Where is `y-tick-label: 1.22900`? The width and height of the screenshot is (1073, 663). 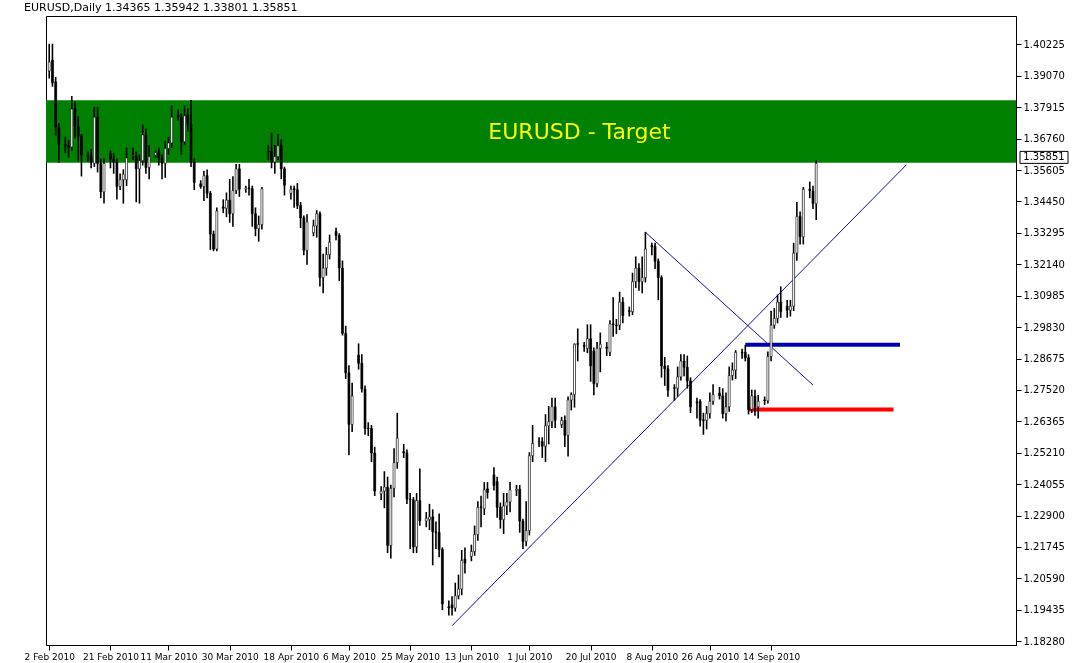 y-tick-label: 1.22900 is located at coordinates (1044, 516).